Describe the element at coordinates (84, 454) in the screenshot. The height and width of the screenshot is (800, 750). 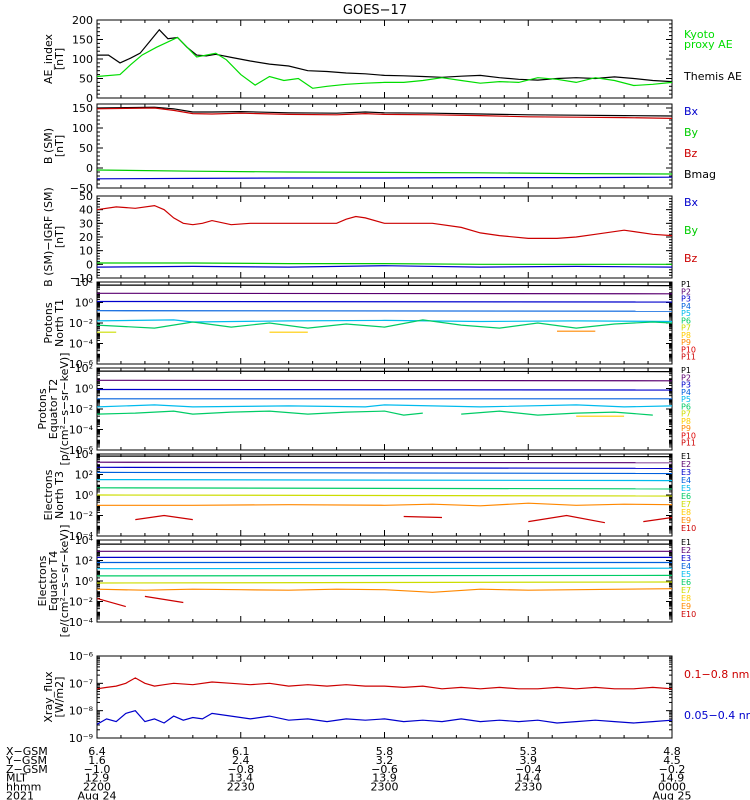
I see `y-tick-label: 10⁴` at that location.